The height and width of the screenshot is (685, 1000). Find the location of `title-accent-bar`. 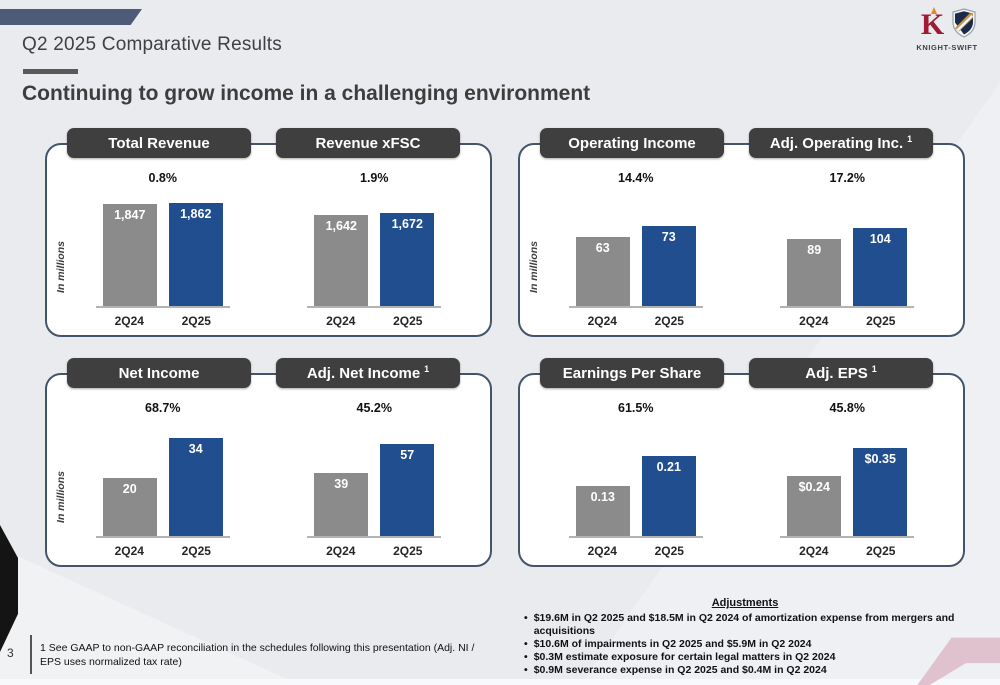

title-accent-bar is located at coordinates (50, 71).